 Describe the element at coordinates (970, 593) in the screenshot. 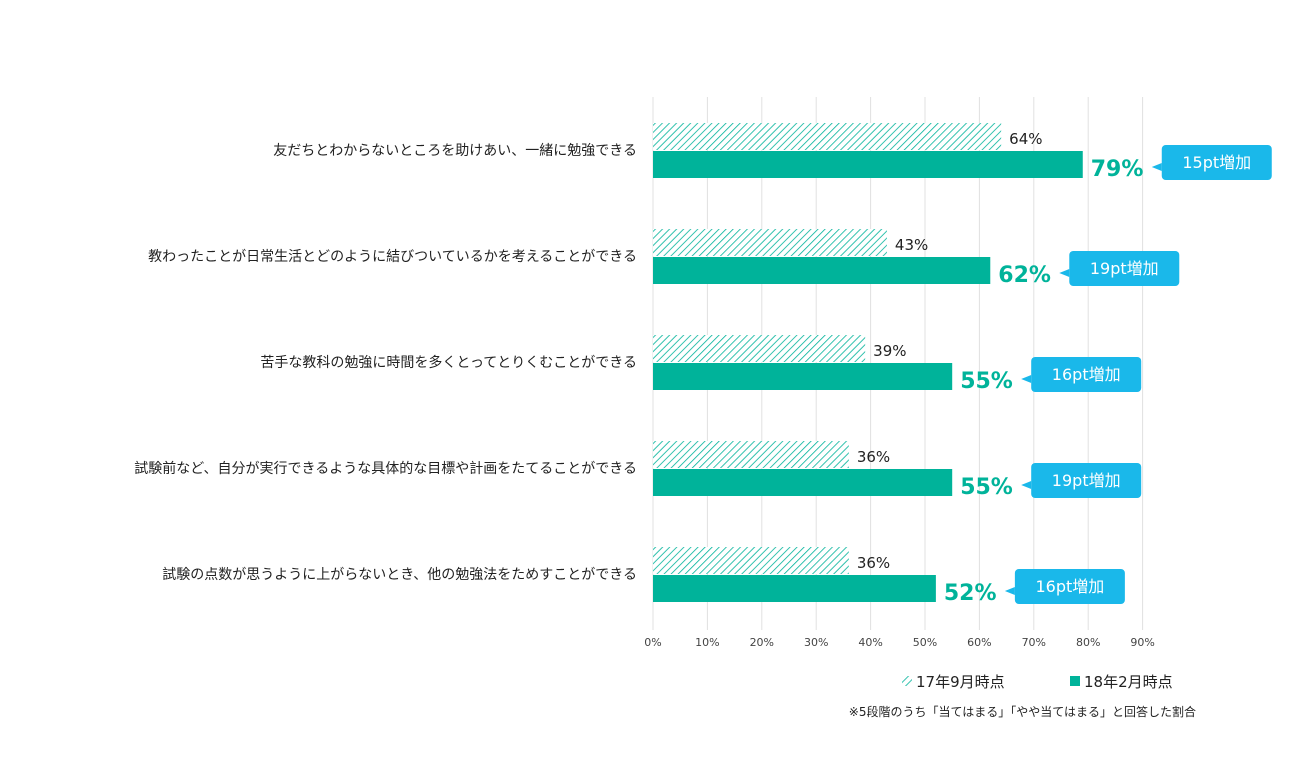

I see `value-label-18: 52%` at that location.